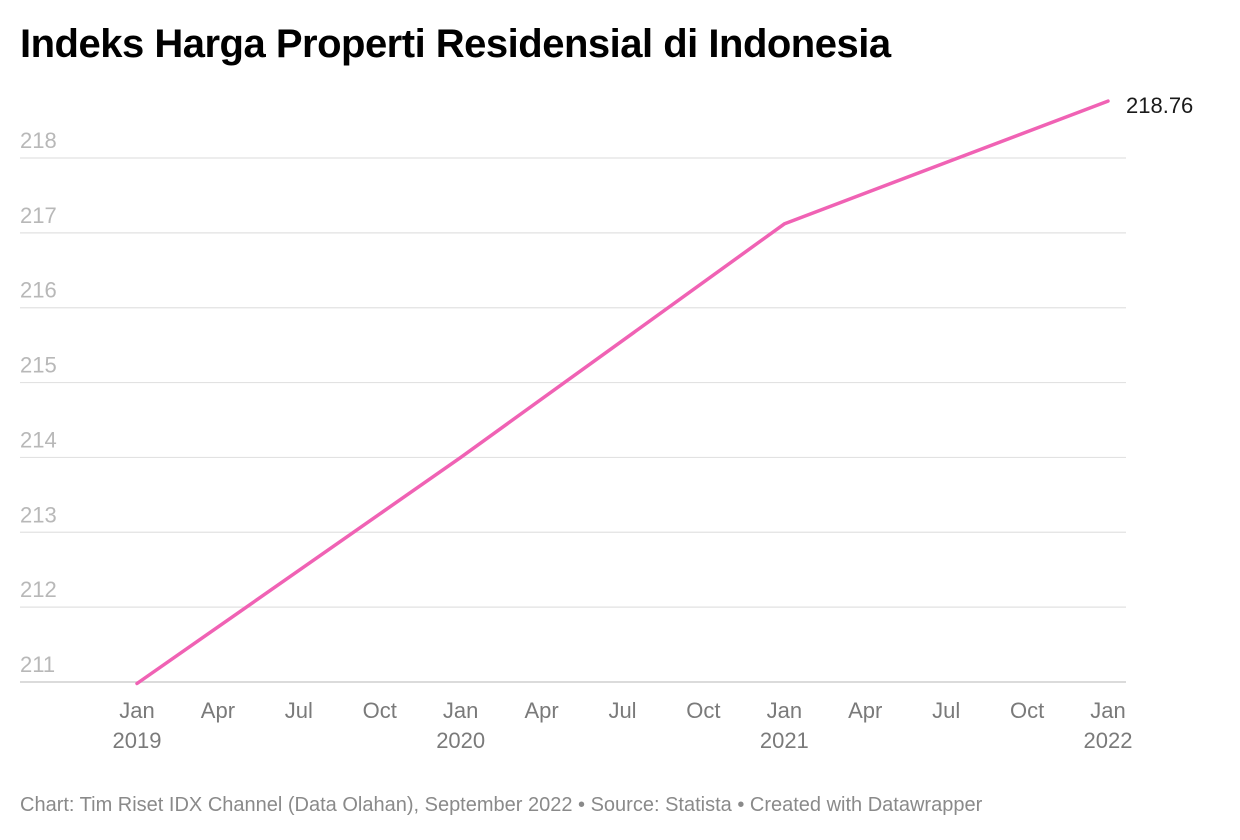  Describe the element at coordinates (38, 514) in the screenshot. I see `y-tick-label: 213` at that location.